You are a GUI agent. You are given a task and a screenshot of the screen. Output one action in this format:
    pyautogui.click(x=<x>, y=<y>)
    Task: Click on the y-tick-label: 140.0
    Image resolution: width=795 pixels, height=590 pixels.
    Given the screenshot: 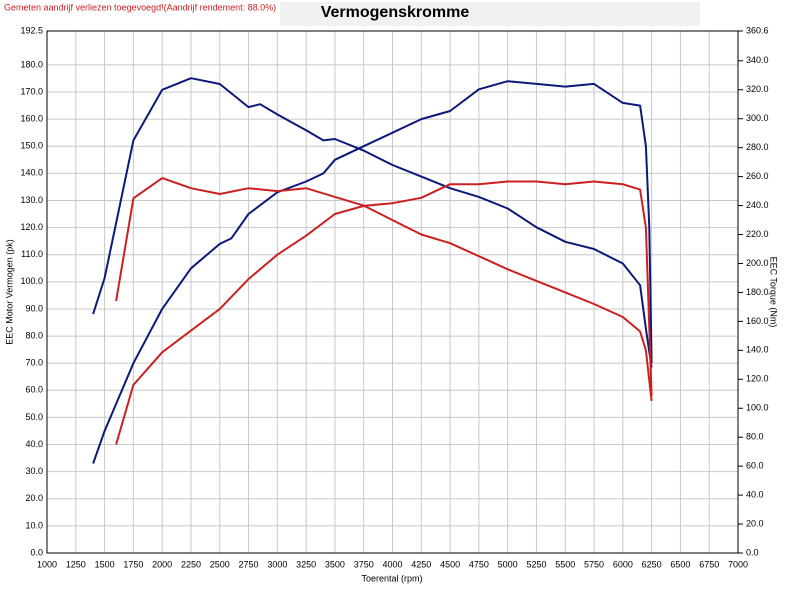 What is the action you would take?
    pyautogui.click(x=31, y=173)
    